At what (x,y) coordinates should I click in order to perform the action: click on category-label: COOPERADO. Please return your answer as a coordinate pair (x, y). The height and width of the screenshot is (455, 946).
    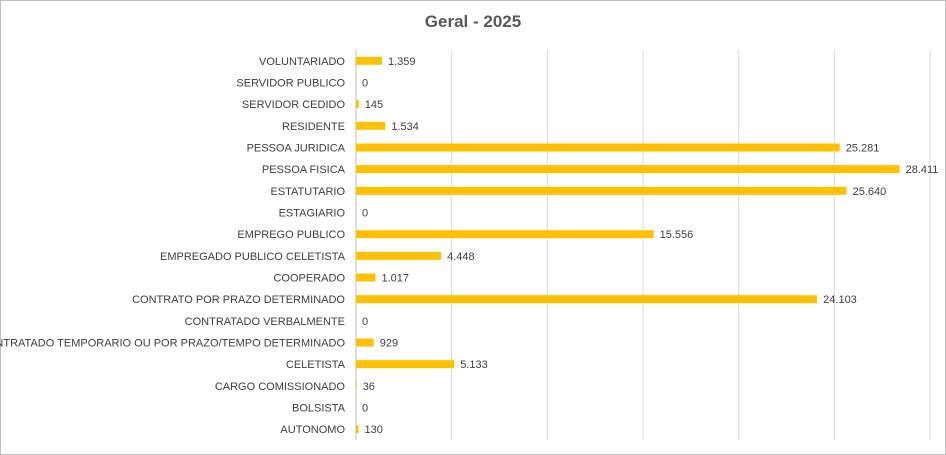
    Looking at the image, I should click on (309, 279).